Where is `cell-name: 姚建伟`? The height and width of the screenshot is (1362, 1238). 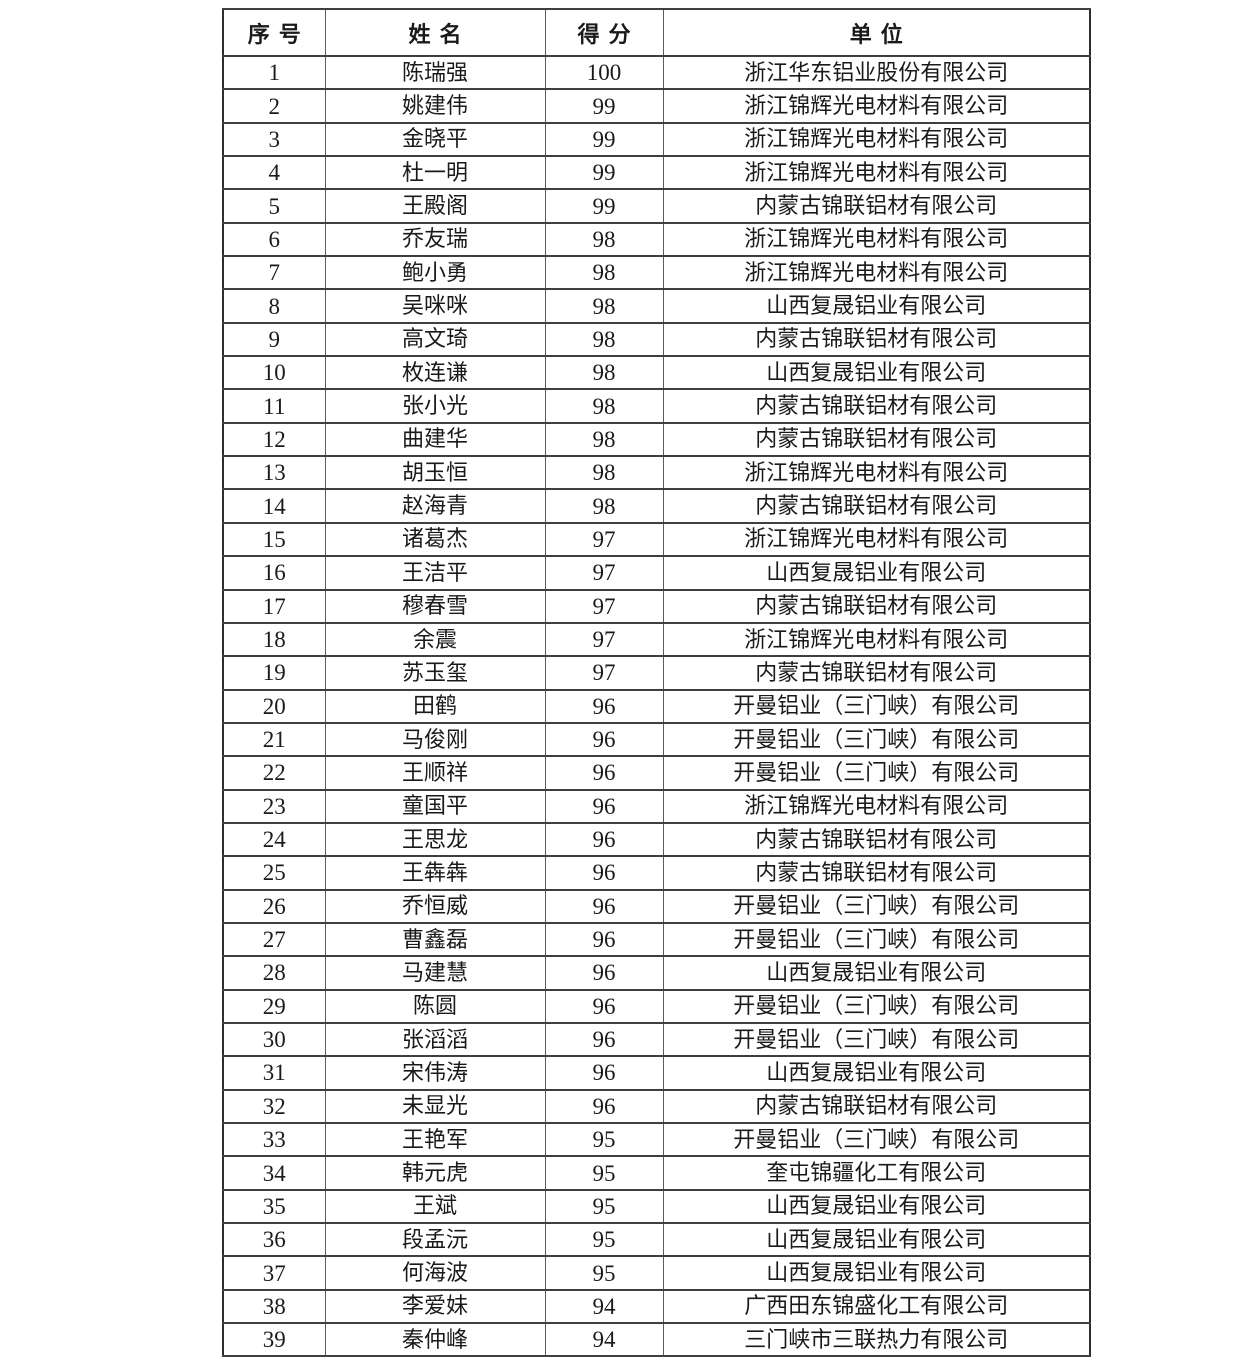
cell-name: 姚建伟 is located at coordinates (435, 106).